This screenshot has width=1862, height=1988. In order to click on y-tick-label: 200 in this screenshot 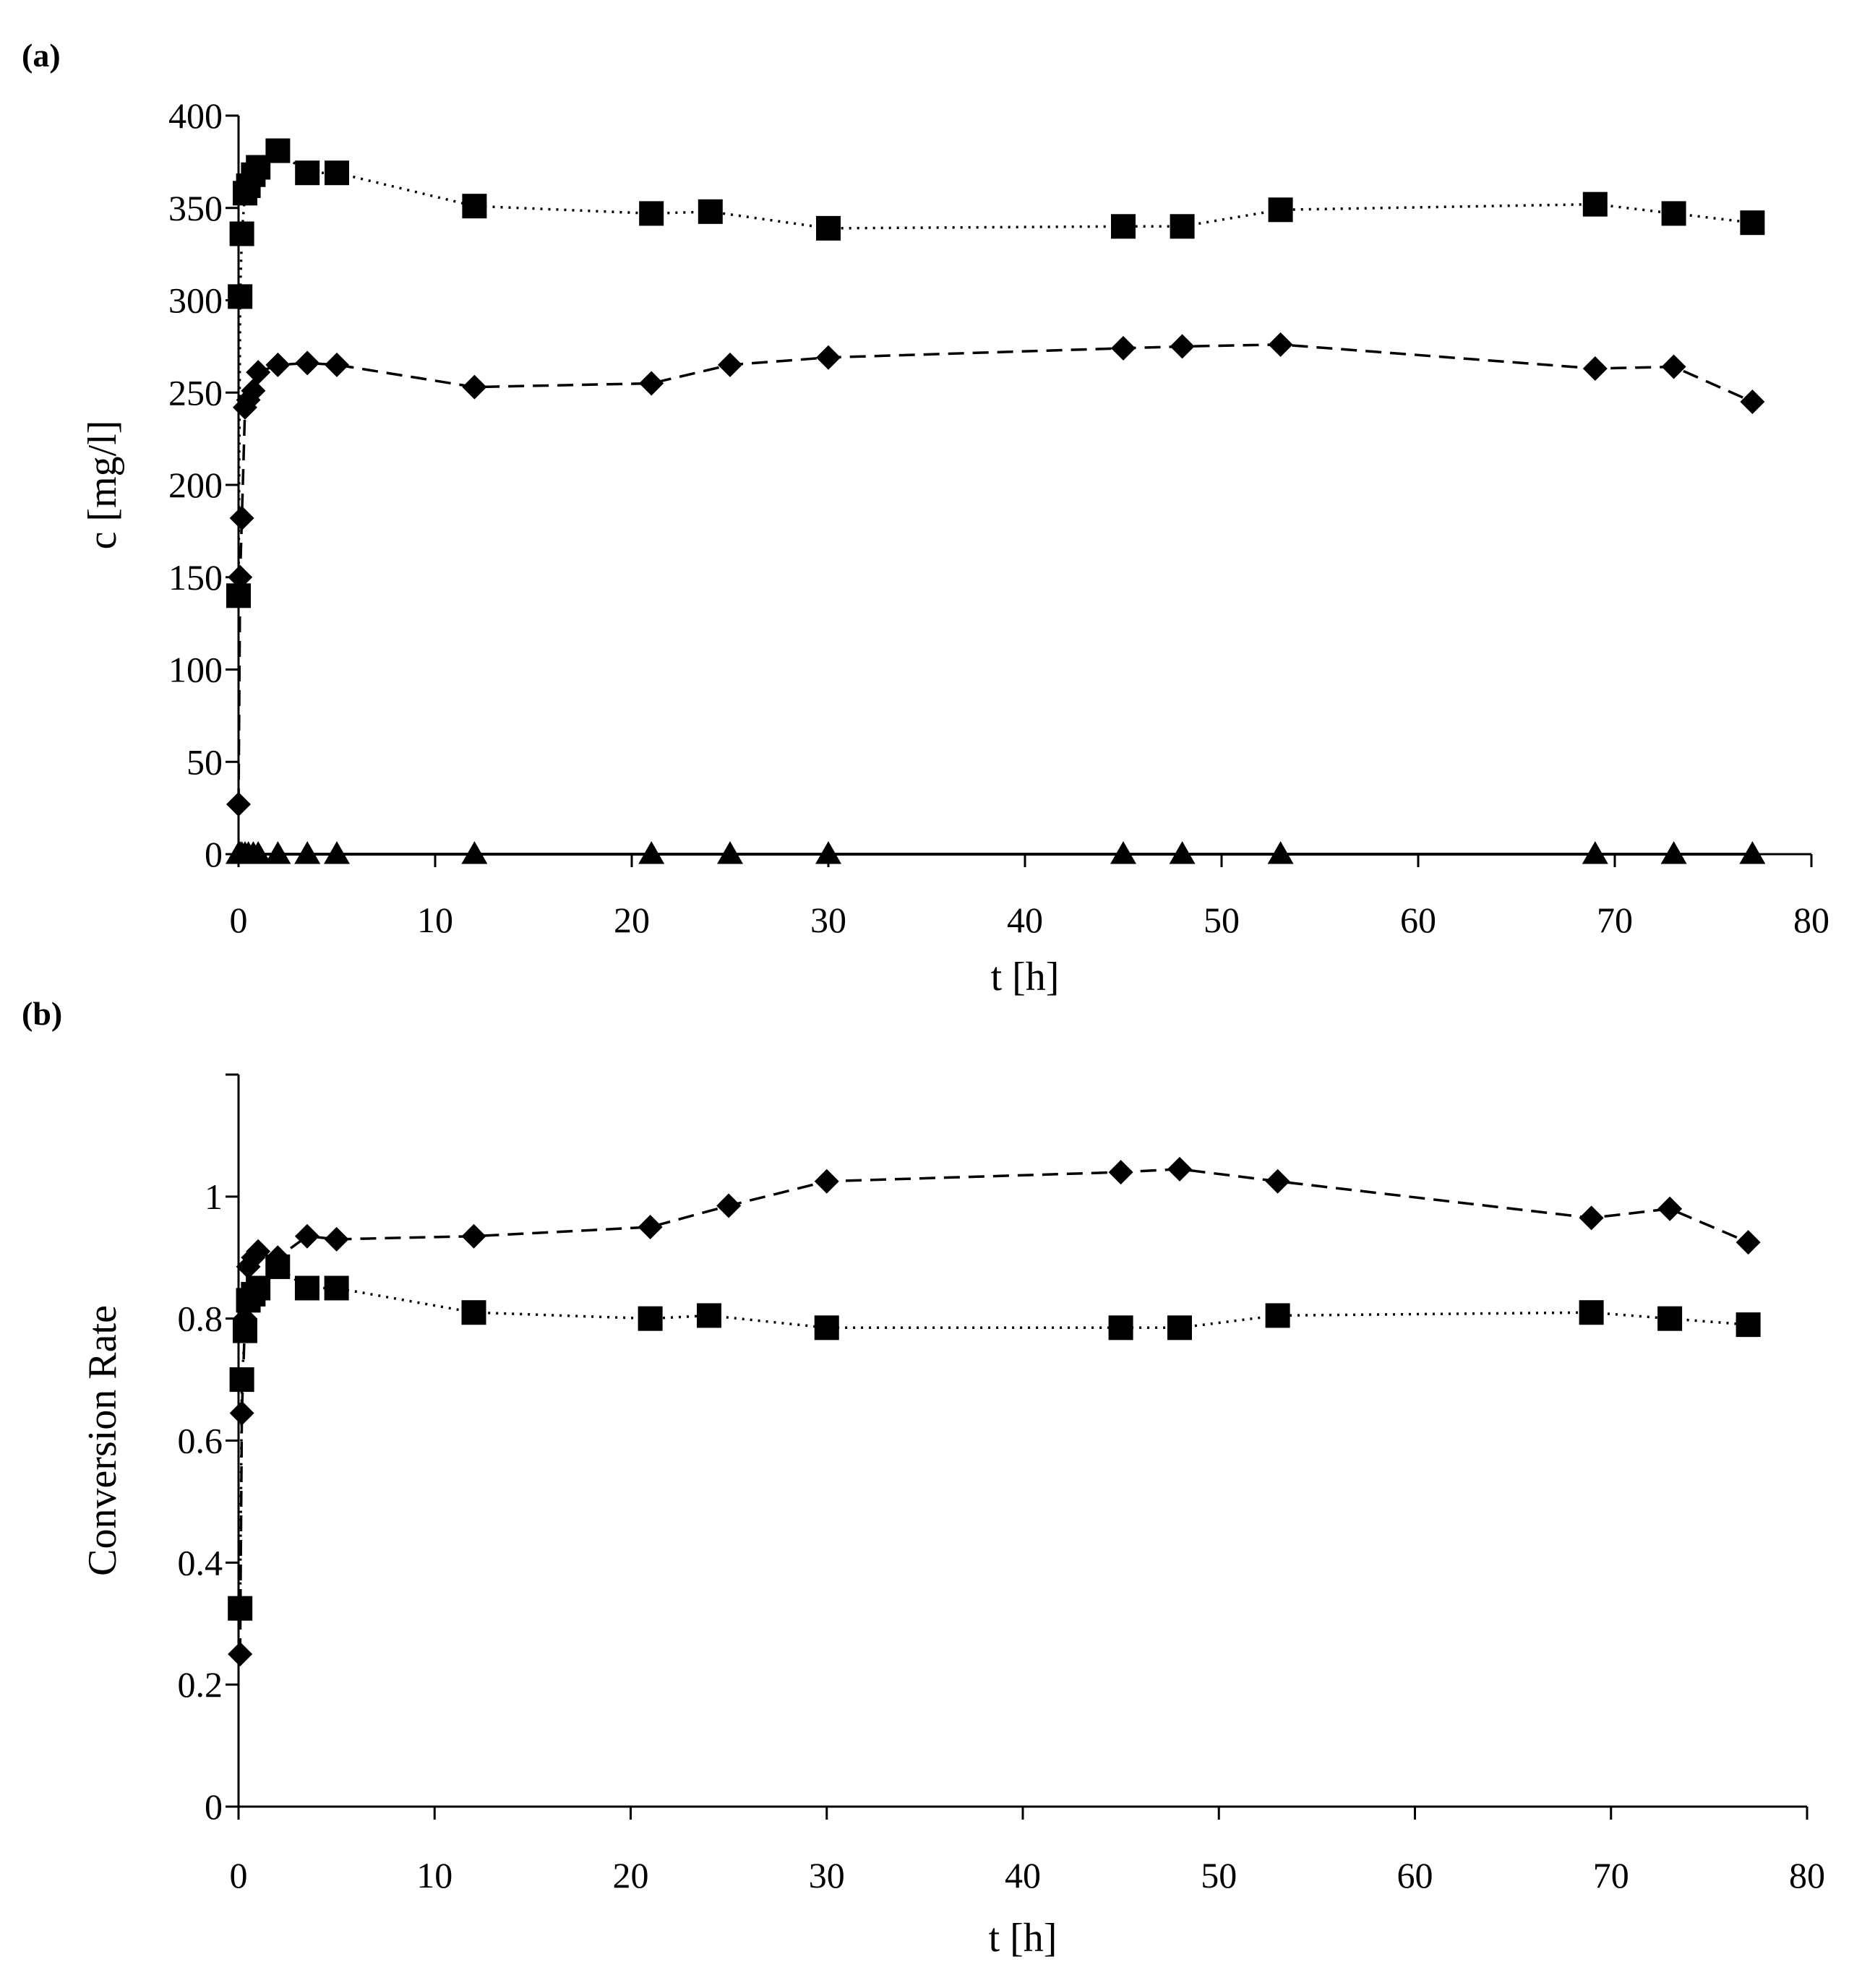, I will do `click(195, 485)`.